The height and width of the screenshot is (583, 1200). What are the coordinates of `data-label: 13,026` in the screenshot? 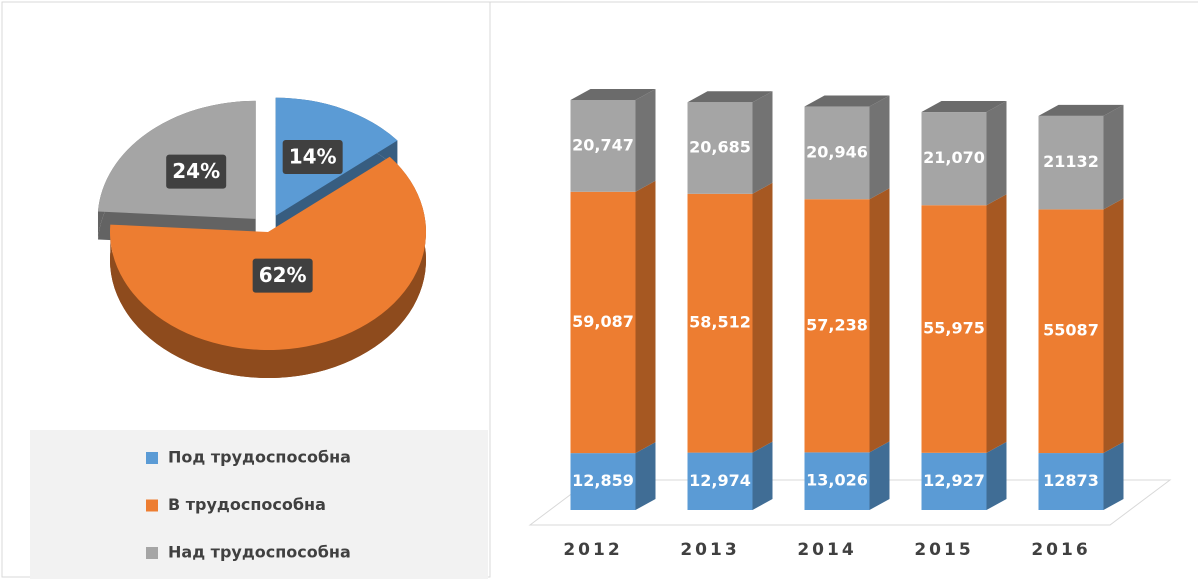 It's located at (837, 480).